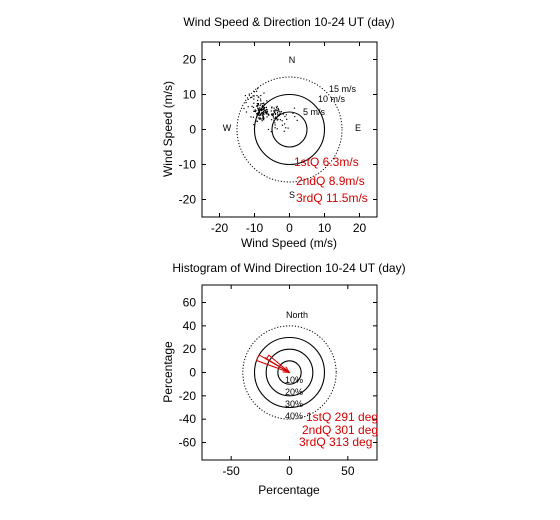 The width and height of the screenshot is (560, 520). I want to click on bottom-quartile-label-1: 1stQ 291 deg, so click(342, 417).